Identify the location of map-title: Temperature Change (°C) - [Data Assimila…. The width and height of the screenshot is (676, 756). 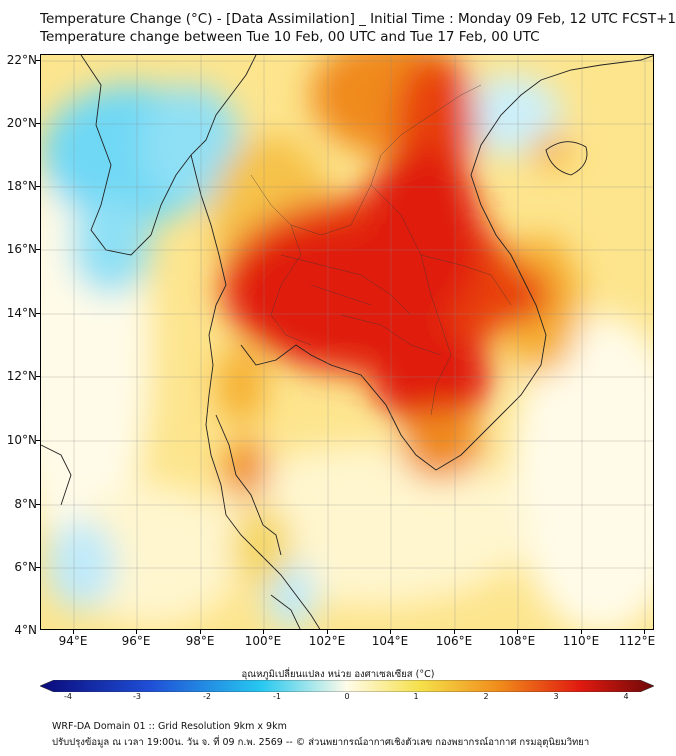
(358, 19).